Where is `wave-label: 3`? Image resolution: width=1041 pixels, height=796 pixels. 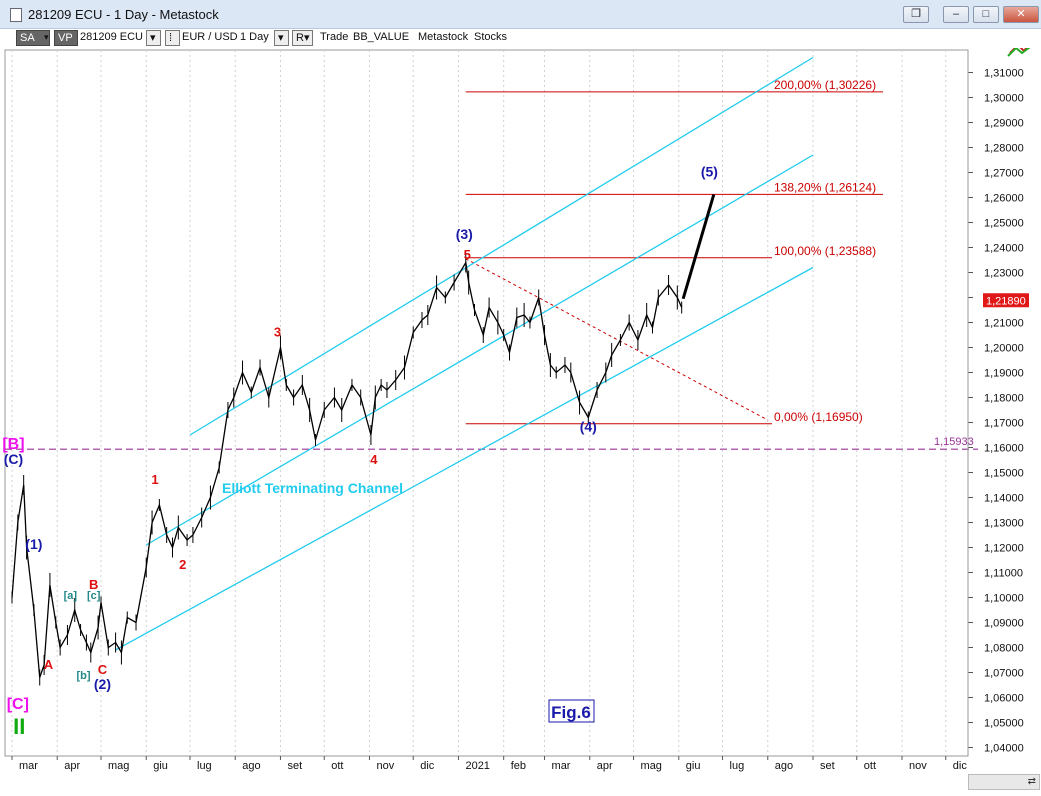
wave-label: 3 is located at coordinates (277, 331).